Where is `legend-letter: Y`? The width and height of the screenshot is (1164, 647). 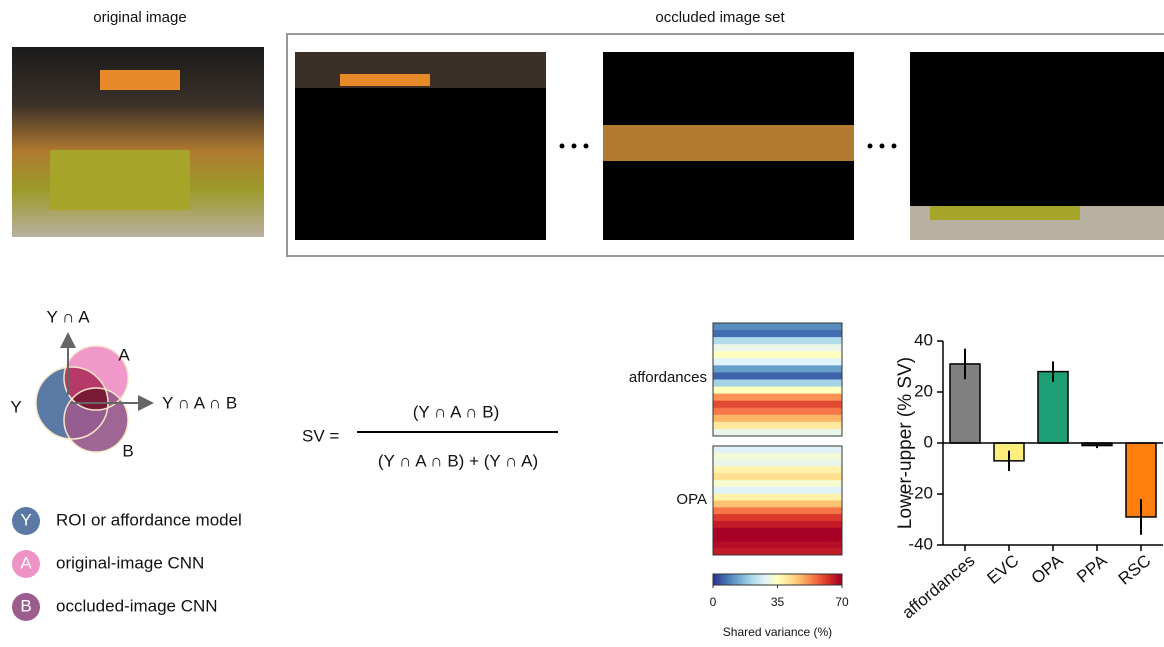
legend-letter: Y is located at coordinates (25, 519).